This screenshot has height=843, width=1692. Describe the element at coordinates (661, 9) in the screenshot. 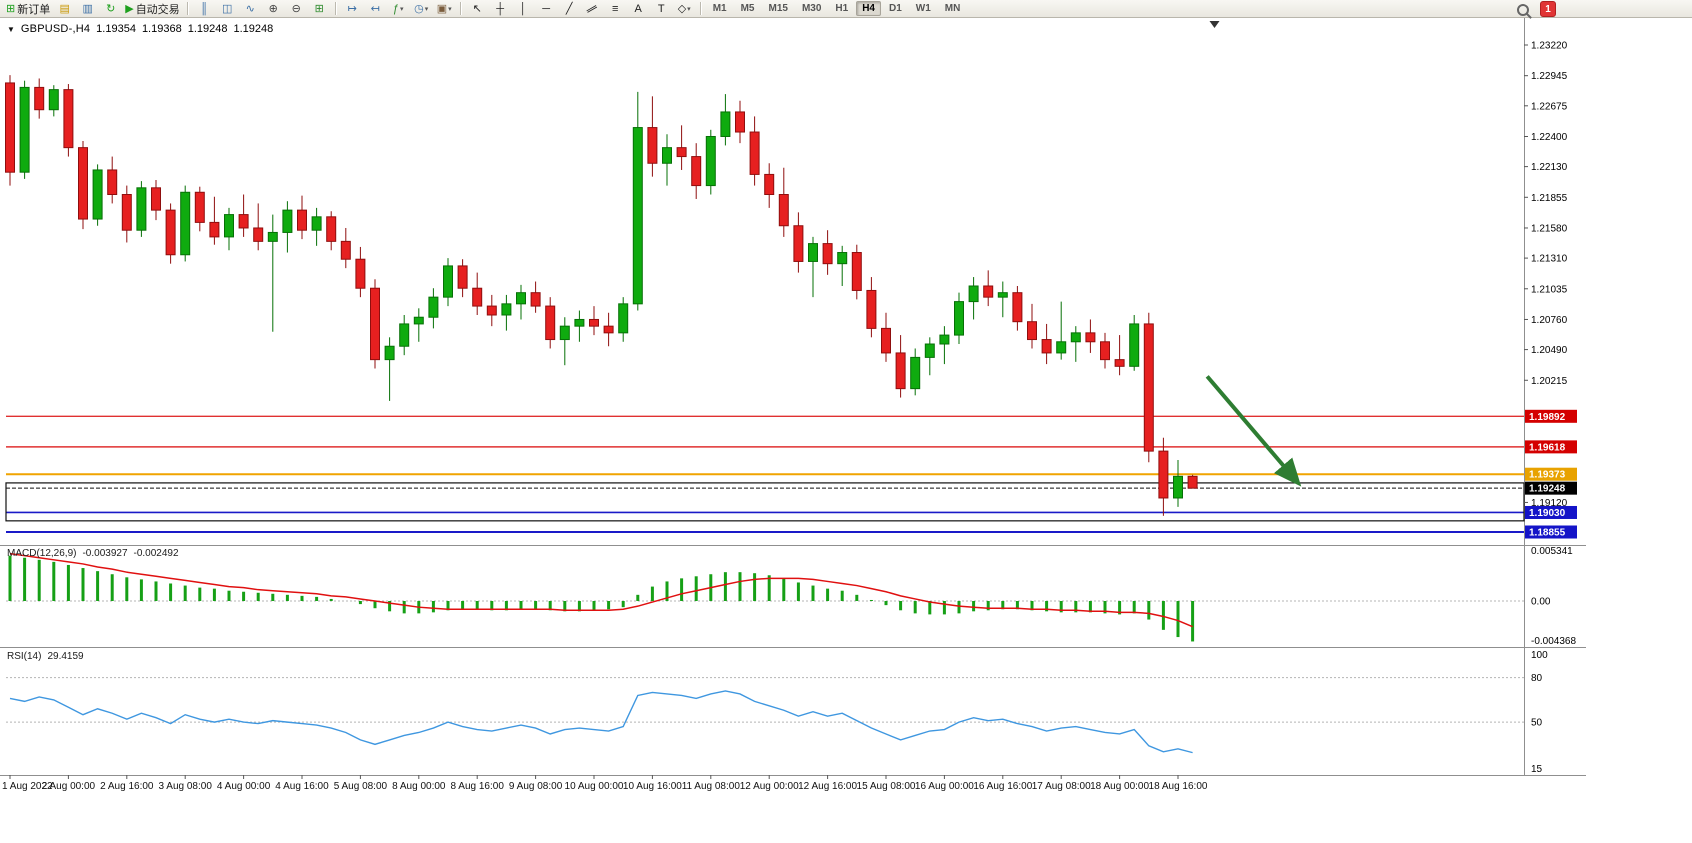

I see `label-button: T` at that location.